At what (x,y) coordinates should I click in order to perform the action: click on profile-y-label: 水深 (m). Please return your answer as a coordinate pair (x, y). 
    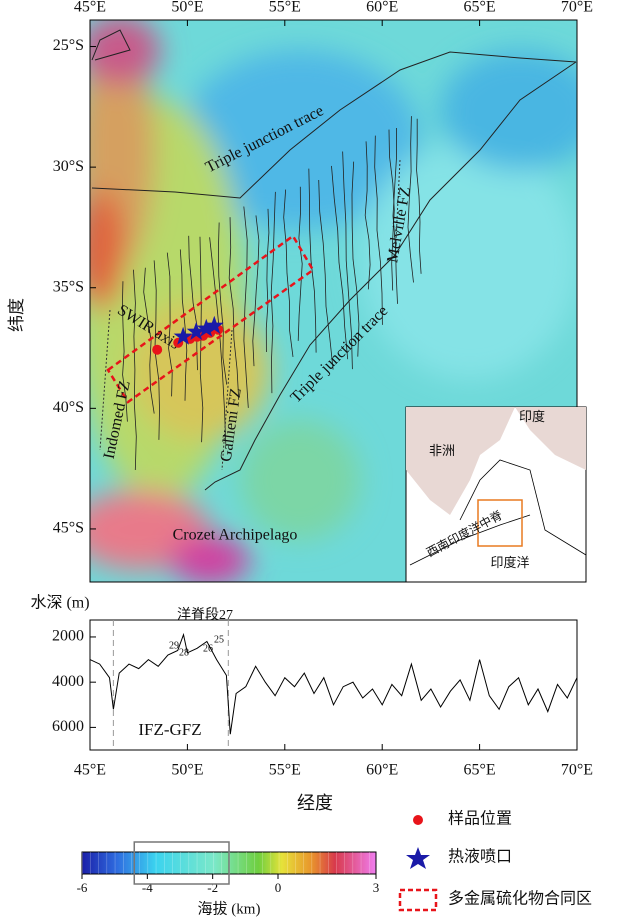
    Looking at the image, I should click on (59, 603).